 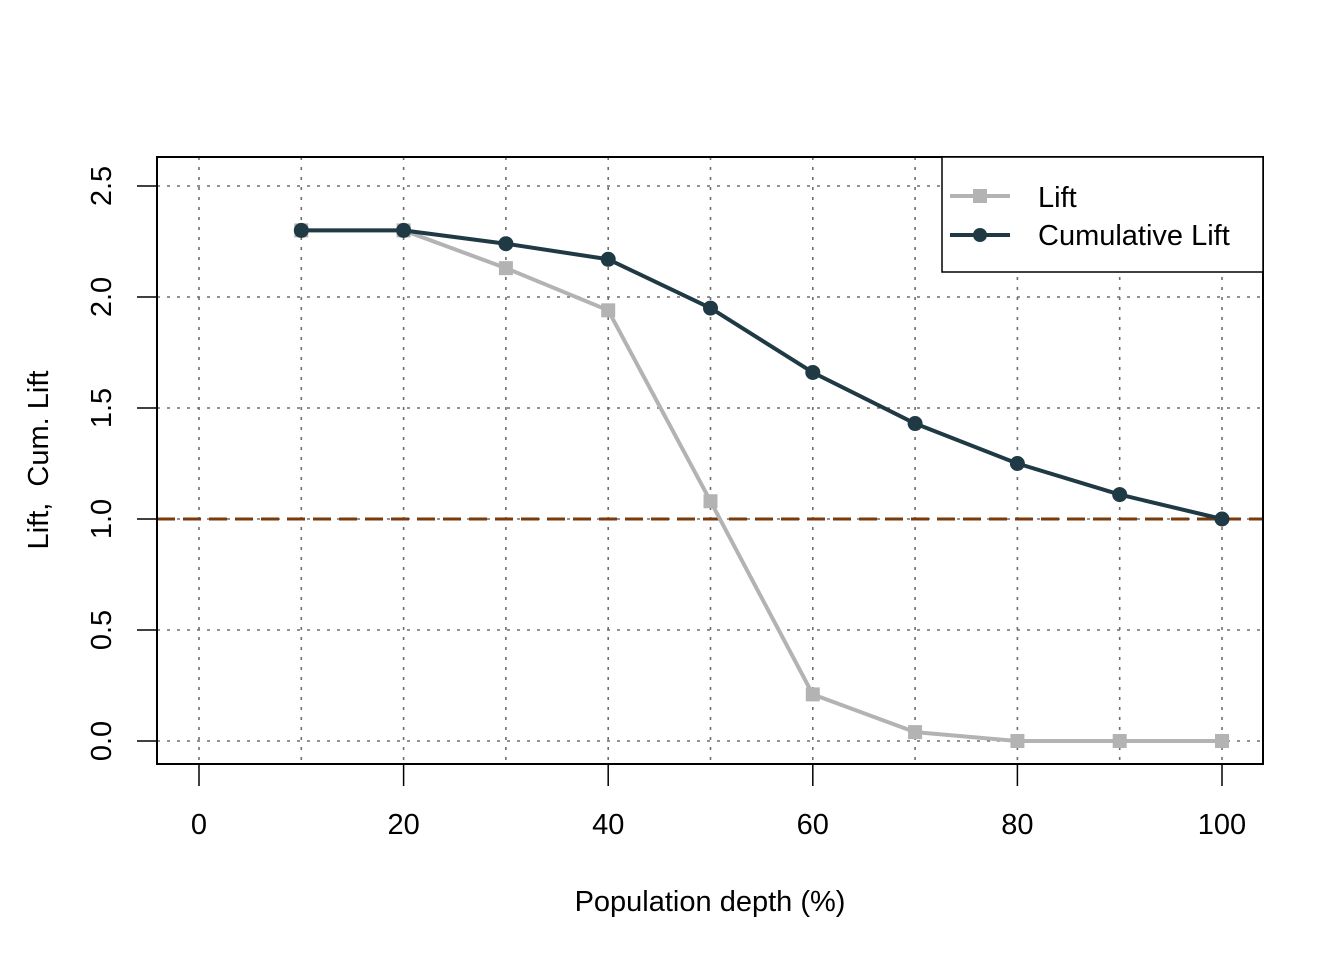 What do you see at coordinates (102, 408) in the screenshot?
I see `y-tick-label: 1.5` at bounding box center [102, 408].